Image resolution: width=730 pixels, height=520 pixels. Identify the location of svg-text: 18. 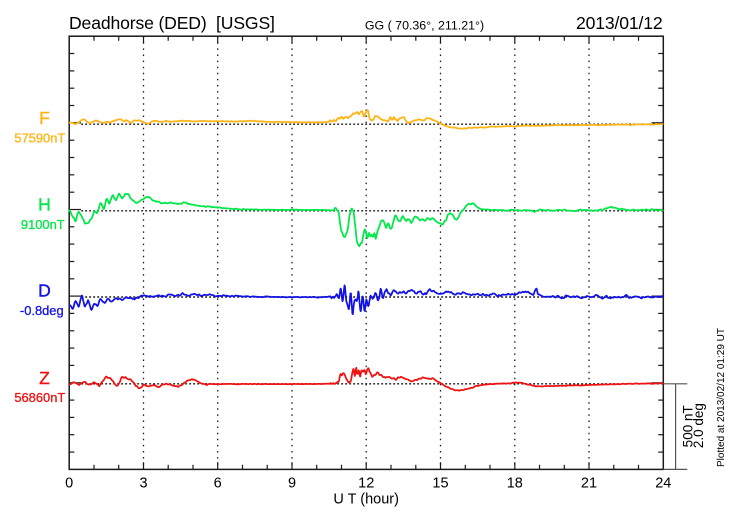
(515, 484).